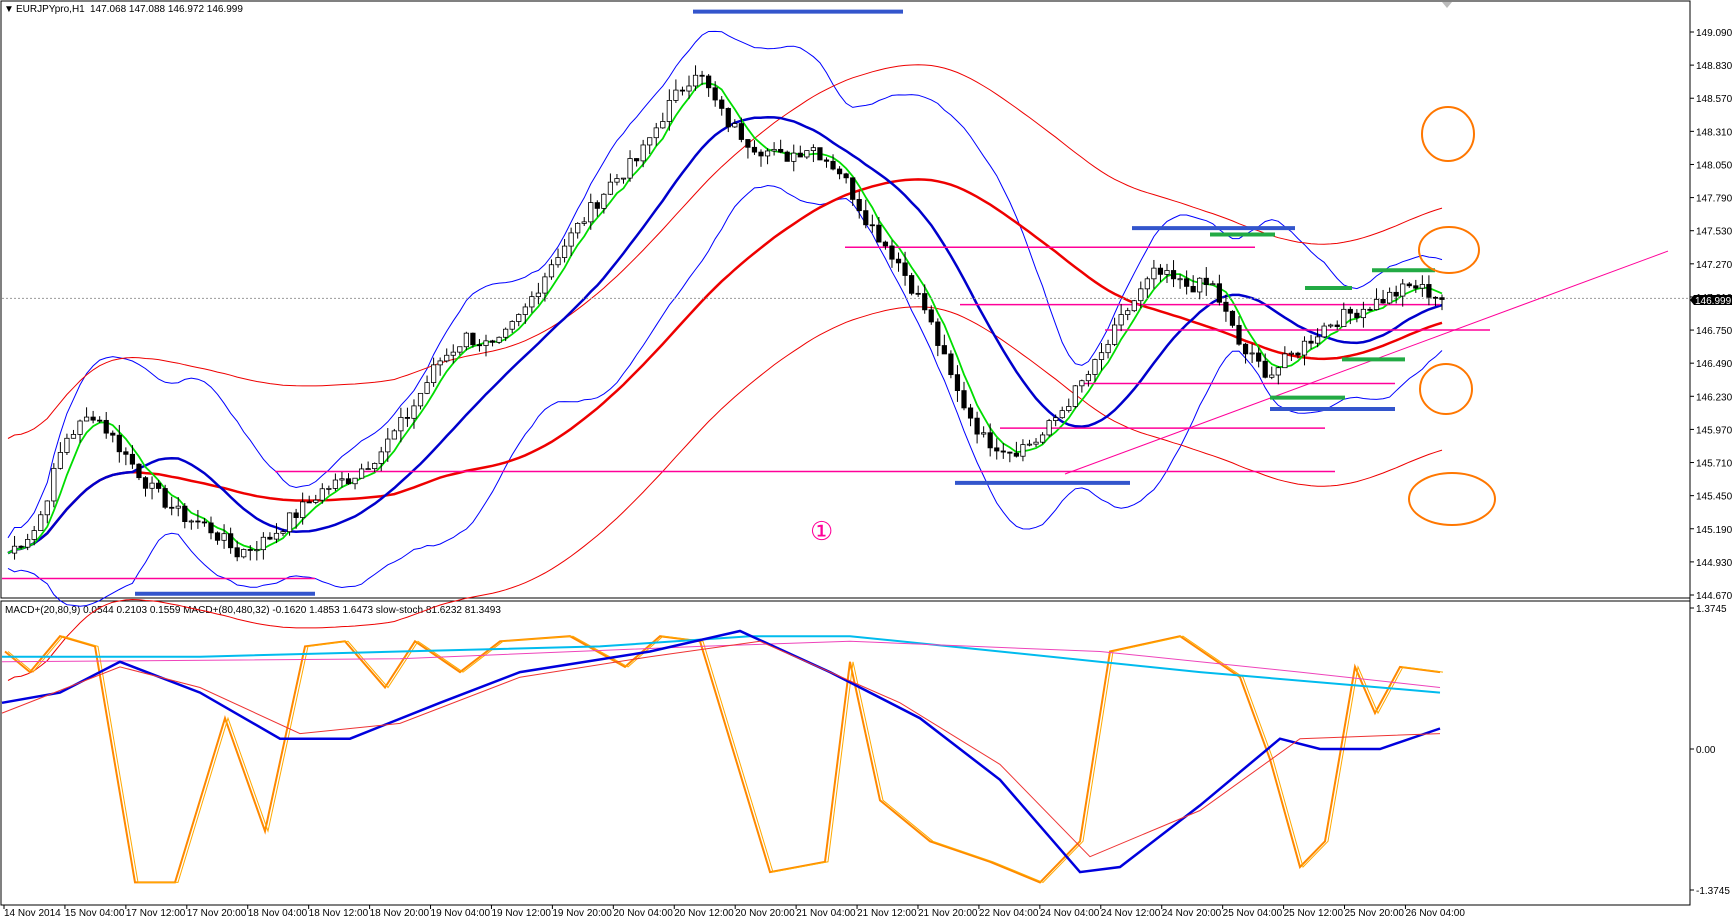  I want to click on time-tick-label: 21 Nov 20:00, so click(948, 912).